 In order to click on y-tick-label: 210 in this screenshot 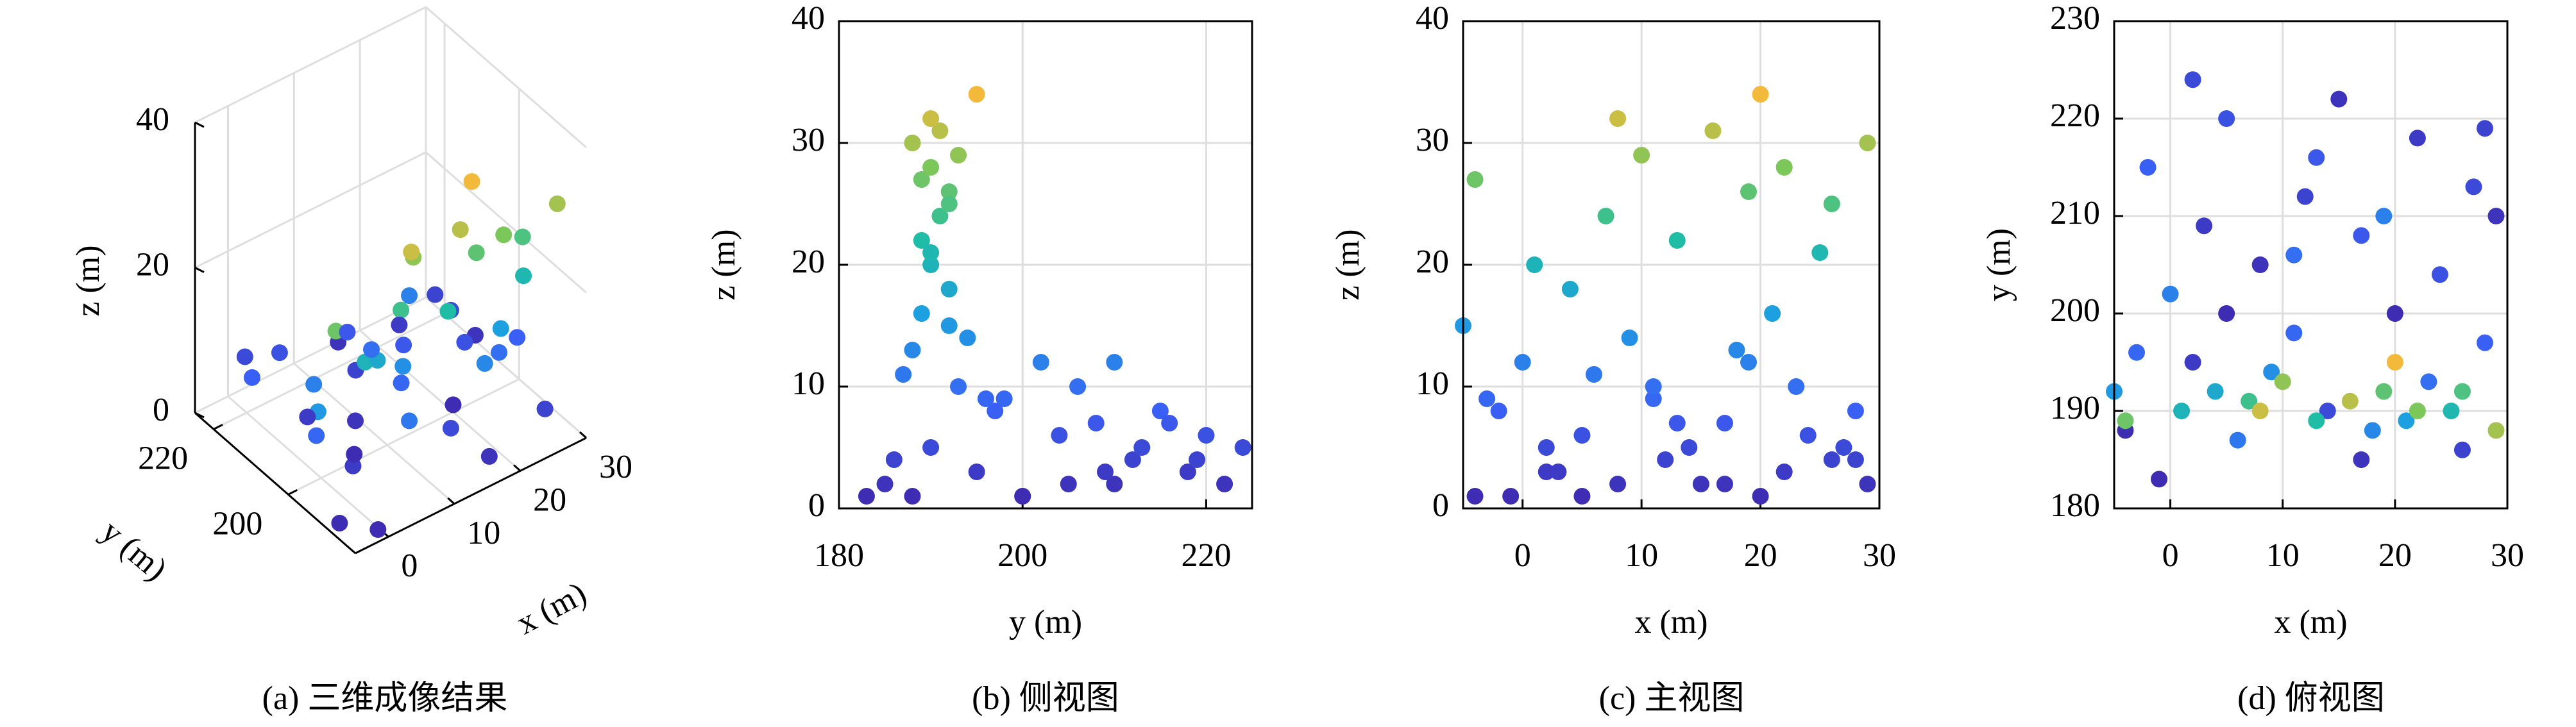, I will do `click(2075, 213)`.